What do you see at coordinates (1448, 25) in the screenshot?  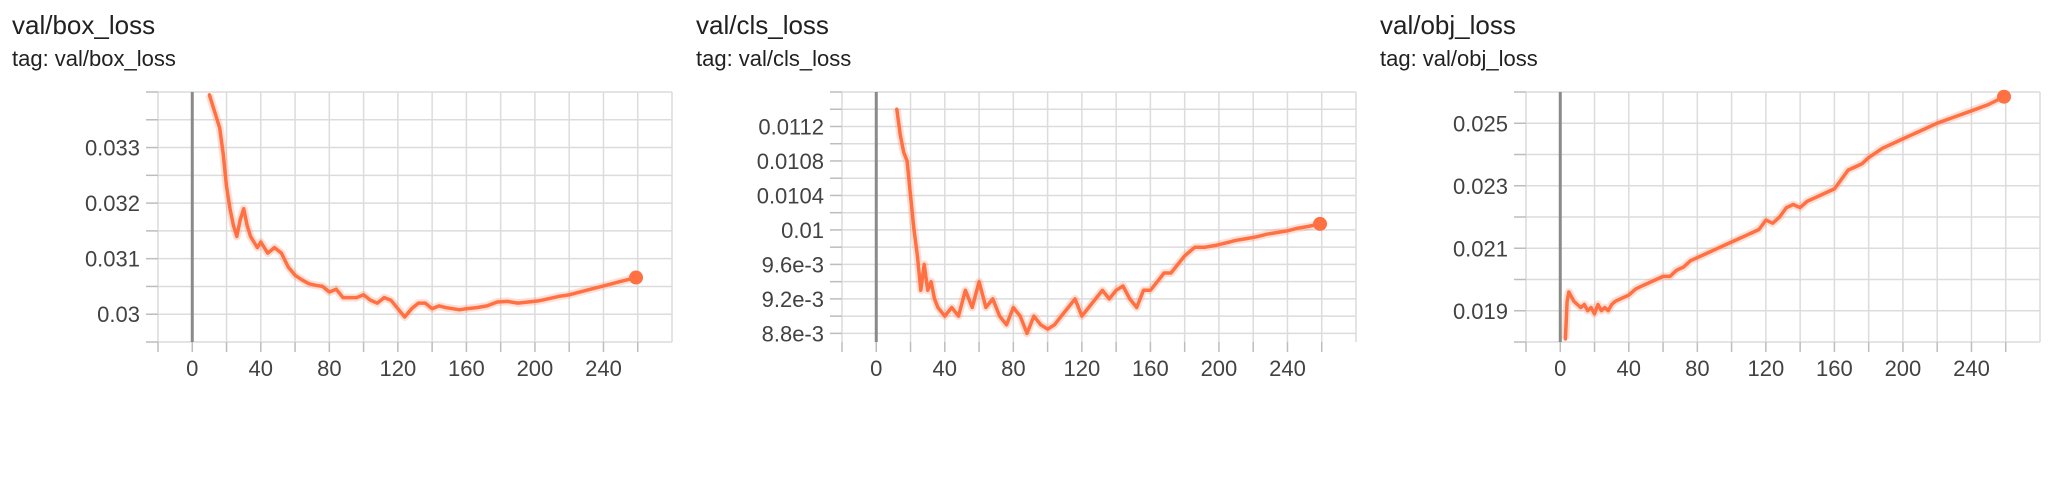 I see `chart-title: val/obj_loss` at bounding box center [1448, 25].